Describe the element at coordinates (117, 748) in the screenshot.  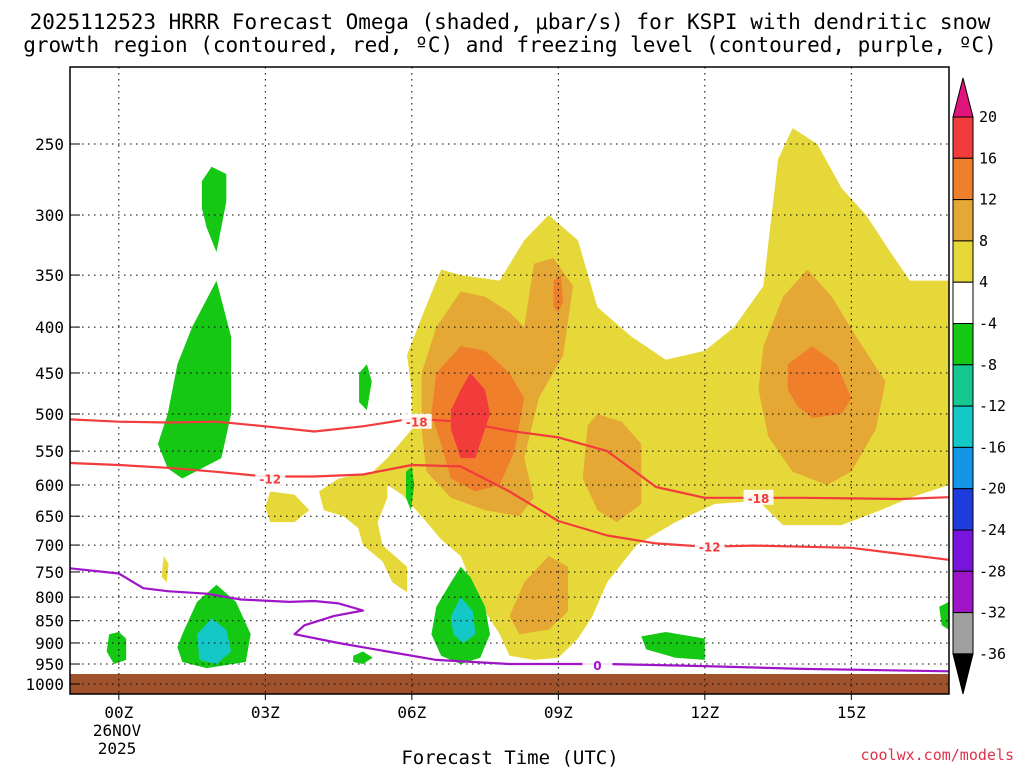
I see `date-label-line2: 2025` at that location.